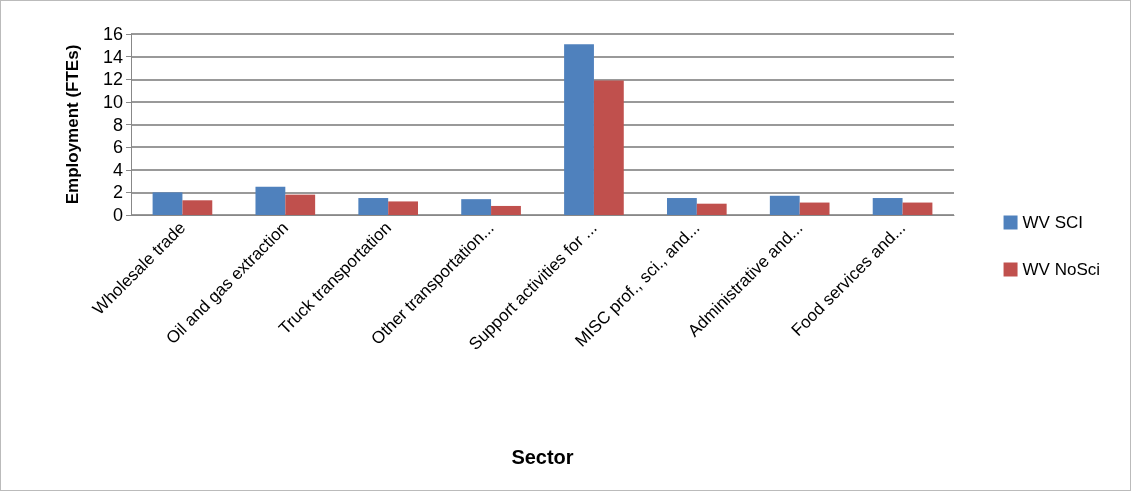  I want to click on y-tick-label: 6, so click(117, 147).